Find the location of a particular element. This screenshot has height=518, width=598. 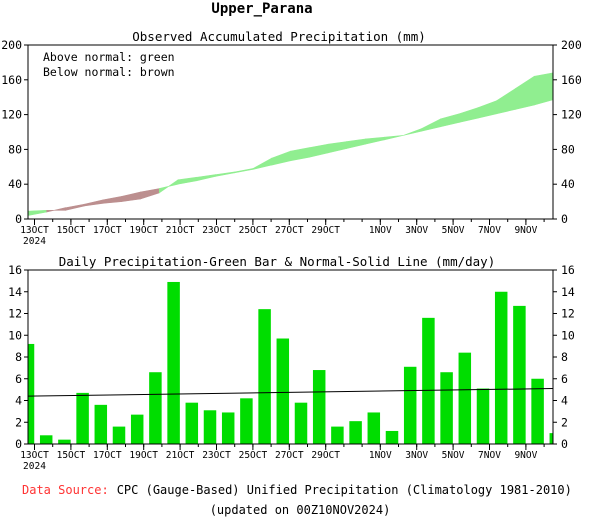

y-tick-label-right: 40 is located at coordinates (568, 184).